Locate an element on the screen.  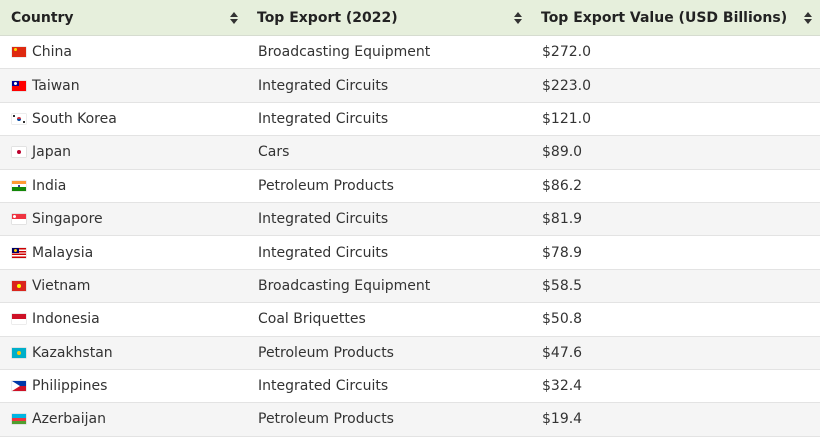
table-row: Kazakhstan Petroleum Products $47.6 is located at coordinates (410, 353).